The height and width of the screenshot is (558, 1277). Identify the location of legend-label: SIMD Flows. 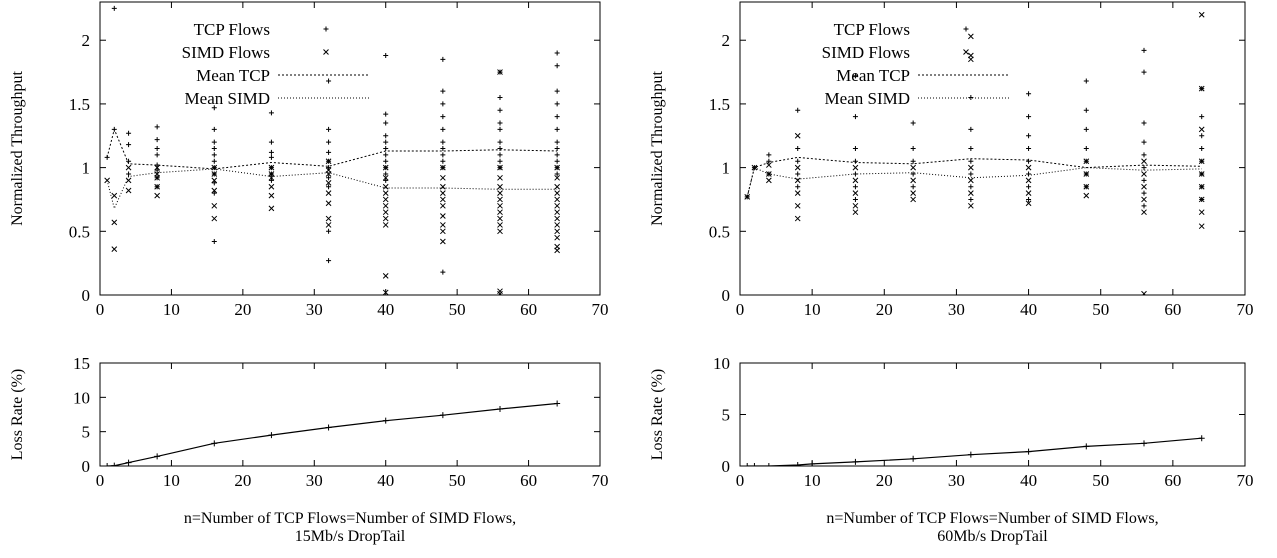
(226, 52).